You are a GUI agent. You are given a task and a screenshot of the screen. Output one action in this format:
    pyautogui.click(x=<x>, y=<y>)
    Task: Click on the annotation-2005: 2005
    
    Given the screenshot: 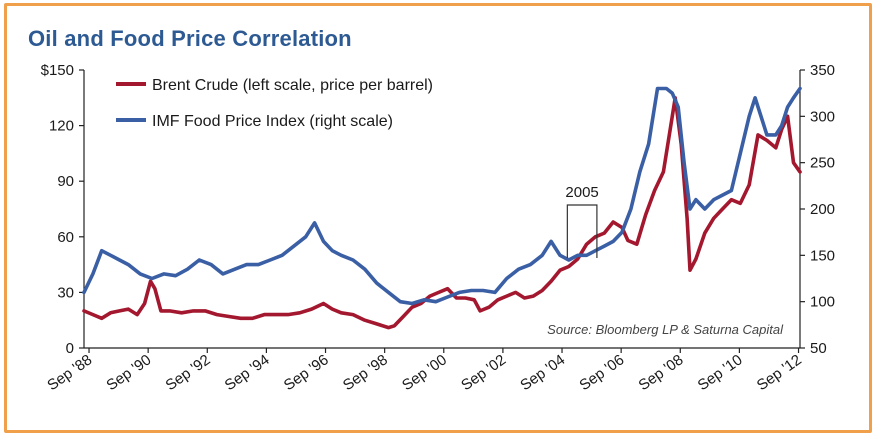 What is the action you would take?
    pyautogui.click(x=582, y=221)
    